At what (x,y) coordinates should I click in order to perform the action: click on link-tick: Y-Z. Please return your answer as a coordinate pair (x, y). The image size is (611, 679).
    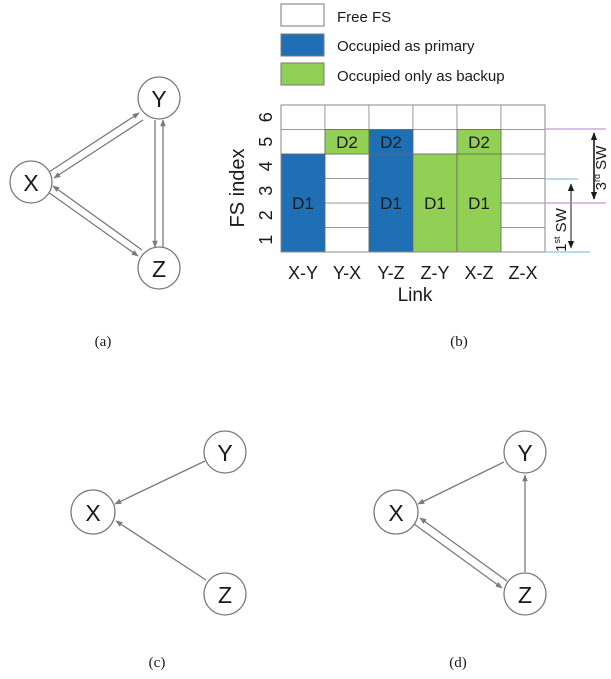
    Looking at the image, I should click on (390, 273).